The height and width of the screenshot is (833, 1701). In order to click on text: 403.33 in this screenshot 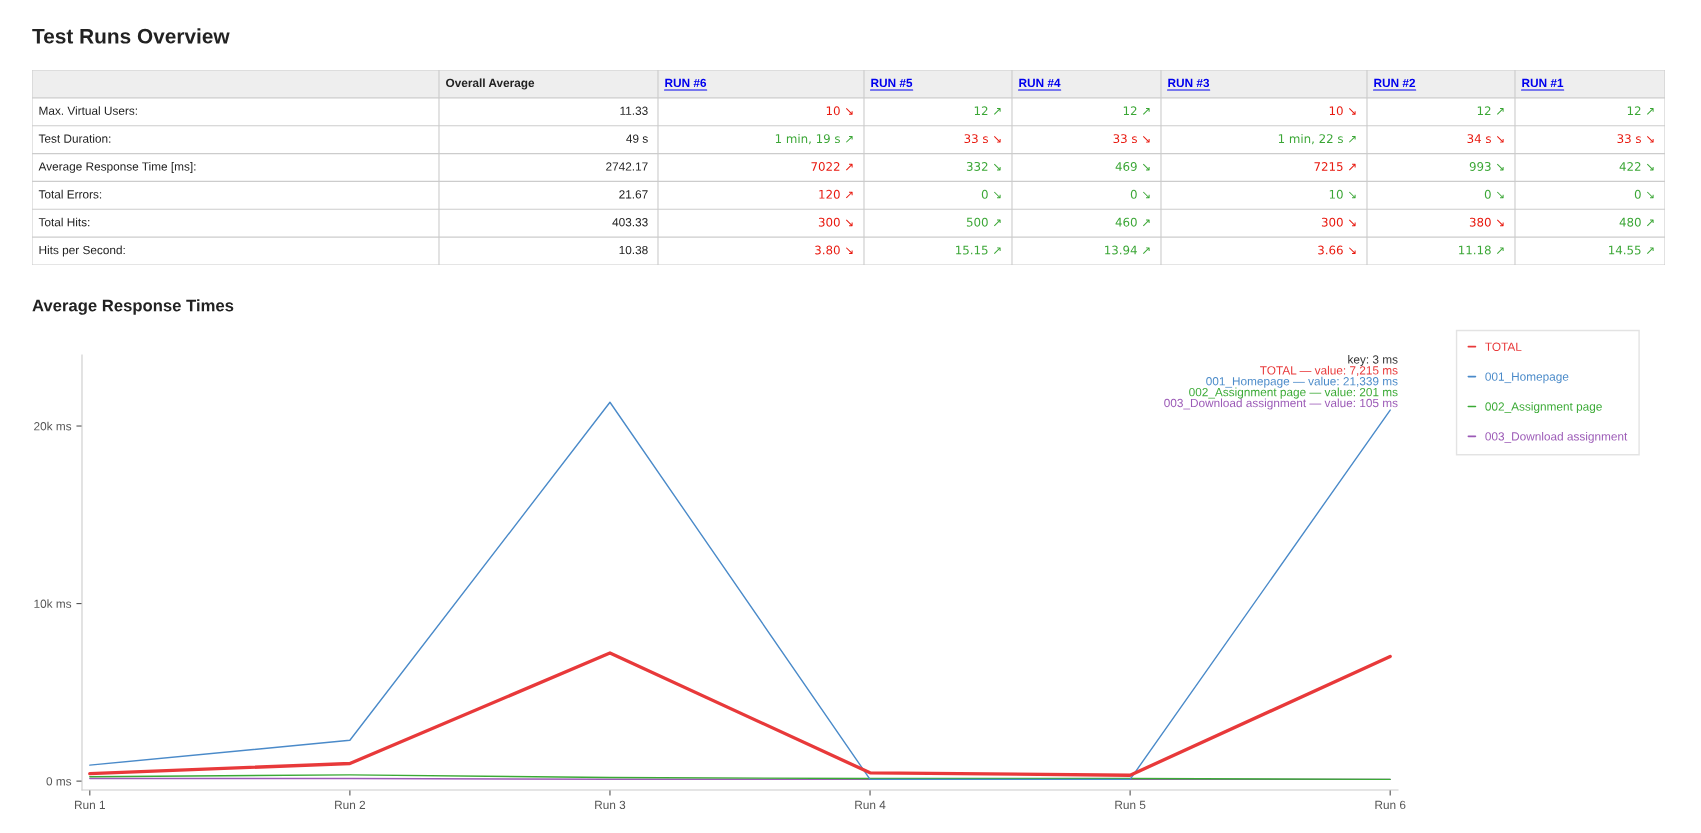, I will do `click(630, 222)`.